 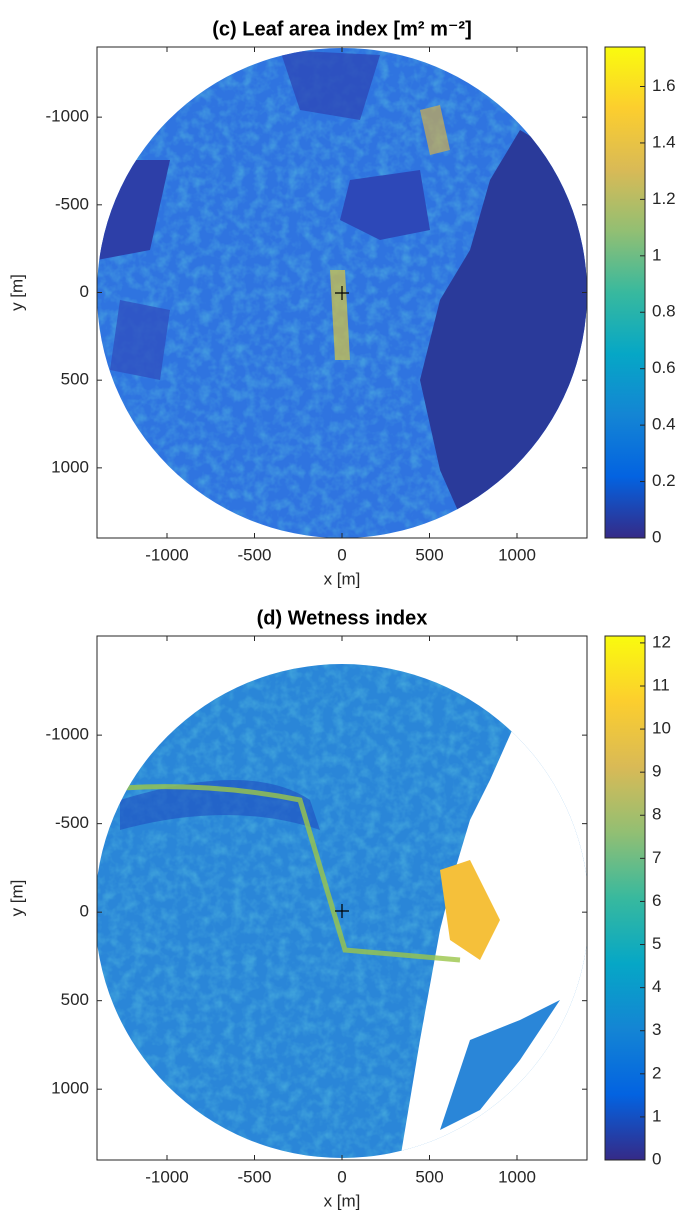 I want to click on colorbar-tick-label: 8, so click(x=656, y=814).